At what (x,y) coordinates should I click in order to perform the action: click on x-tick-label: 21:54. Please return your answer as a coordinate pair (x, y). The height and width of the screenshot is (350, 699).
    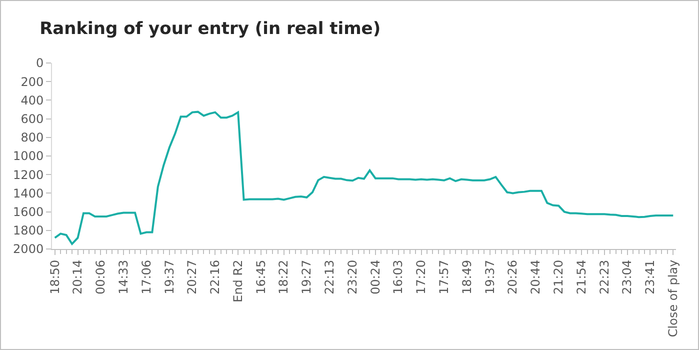
    Looking at the image, I should click on (581, 277).